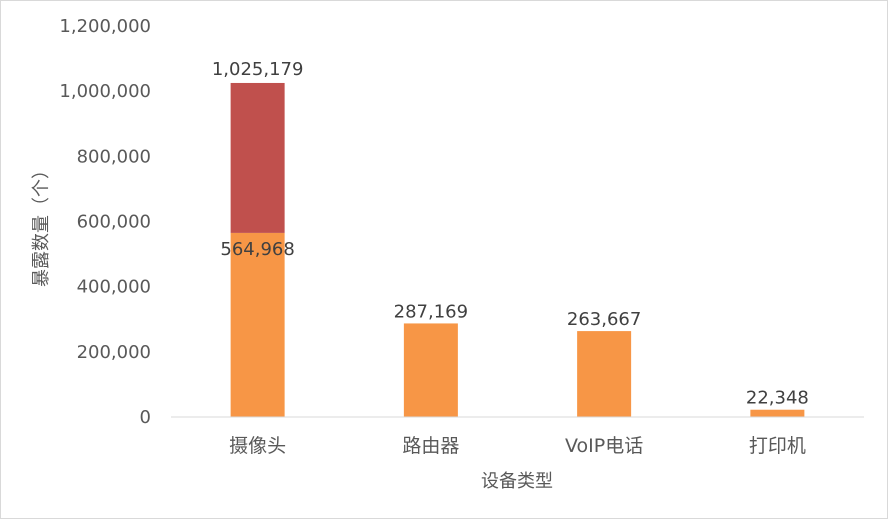 The width and height of the screenshot is (888, 520). Describe the element at coordinates (105, 91) in the screenshot. I see `y-tick-label: 1,000,000` at that location.